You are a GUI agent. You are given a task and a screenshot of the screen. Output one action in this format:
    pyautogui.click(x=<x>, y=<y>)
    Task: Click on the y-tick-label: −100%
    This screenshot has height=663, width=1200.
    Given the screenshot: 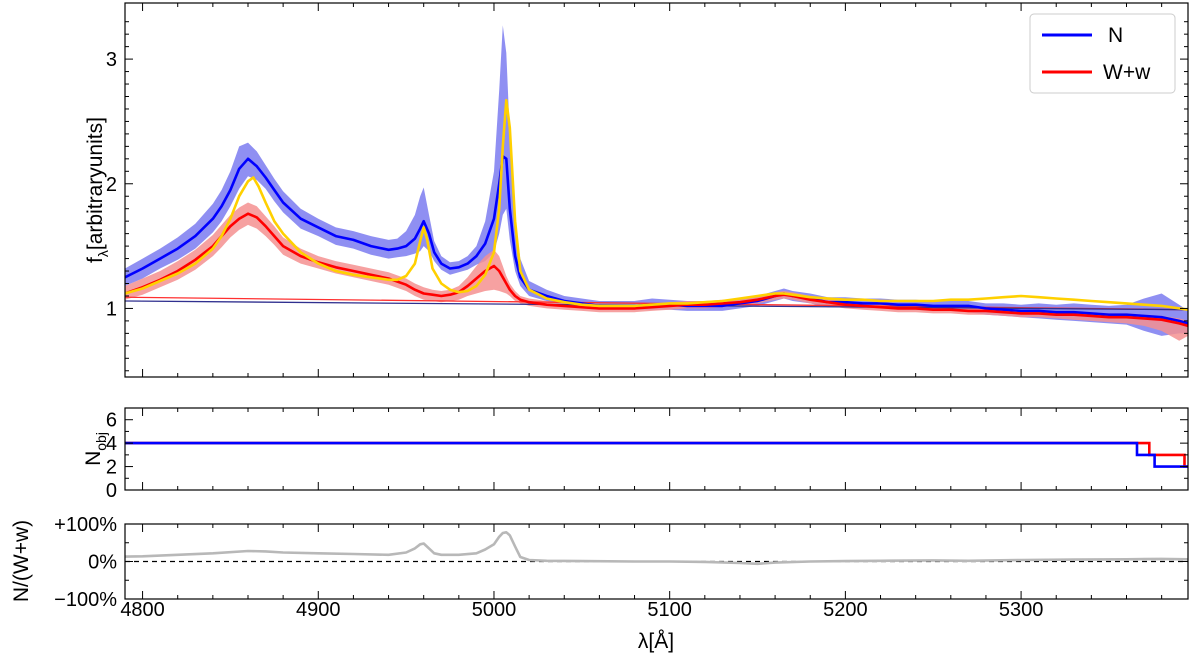 What is the action you would take?
    pyautogui.click(x=85, y=600)
    